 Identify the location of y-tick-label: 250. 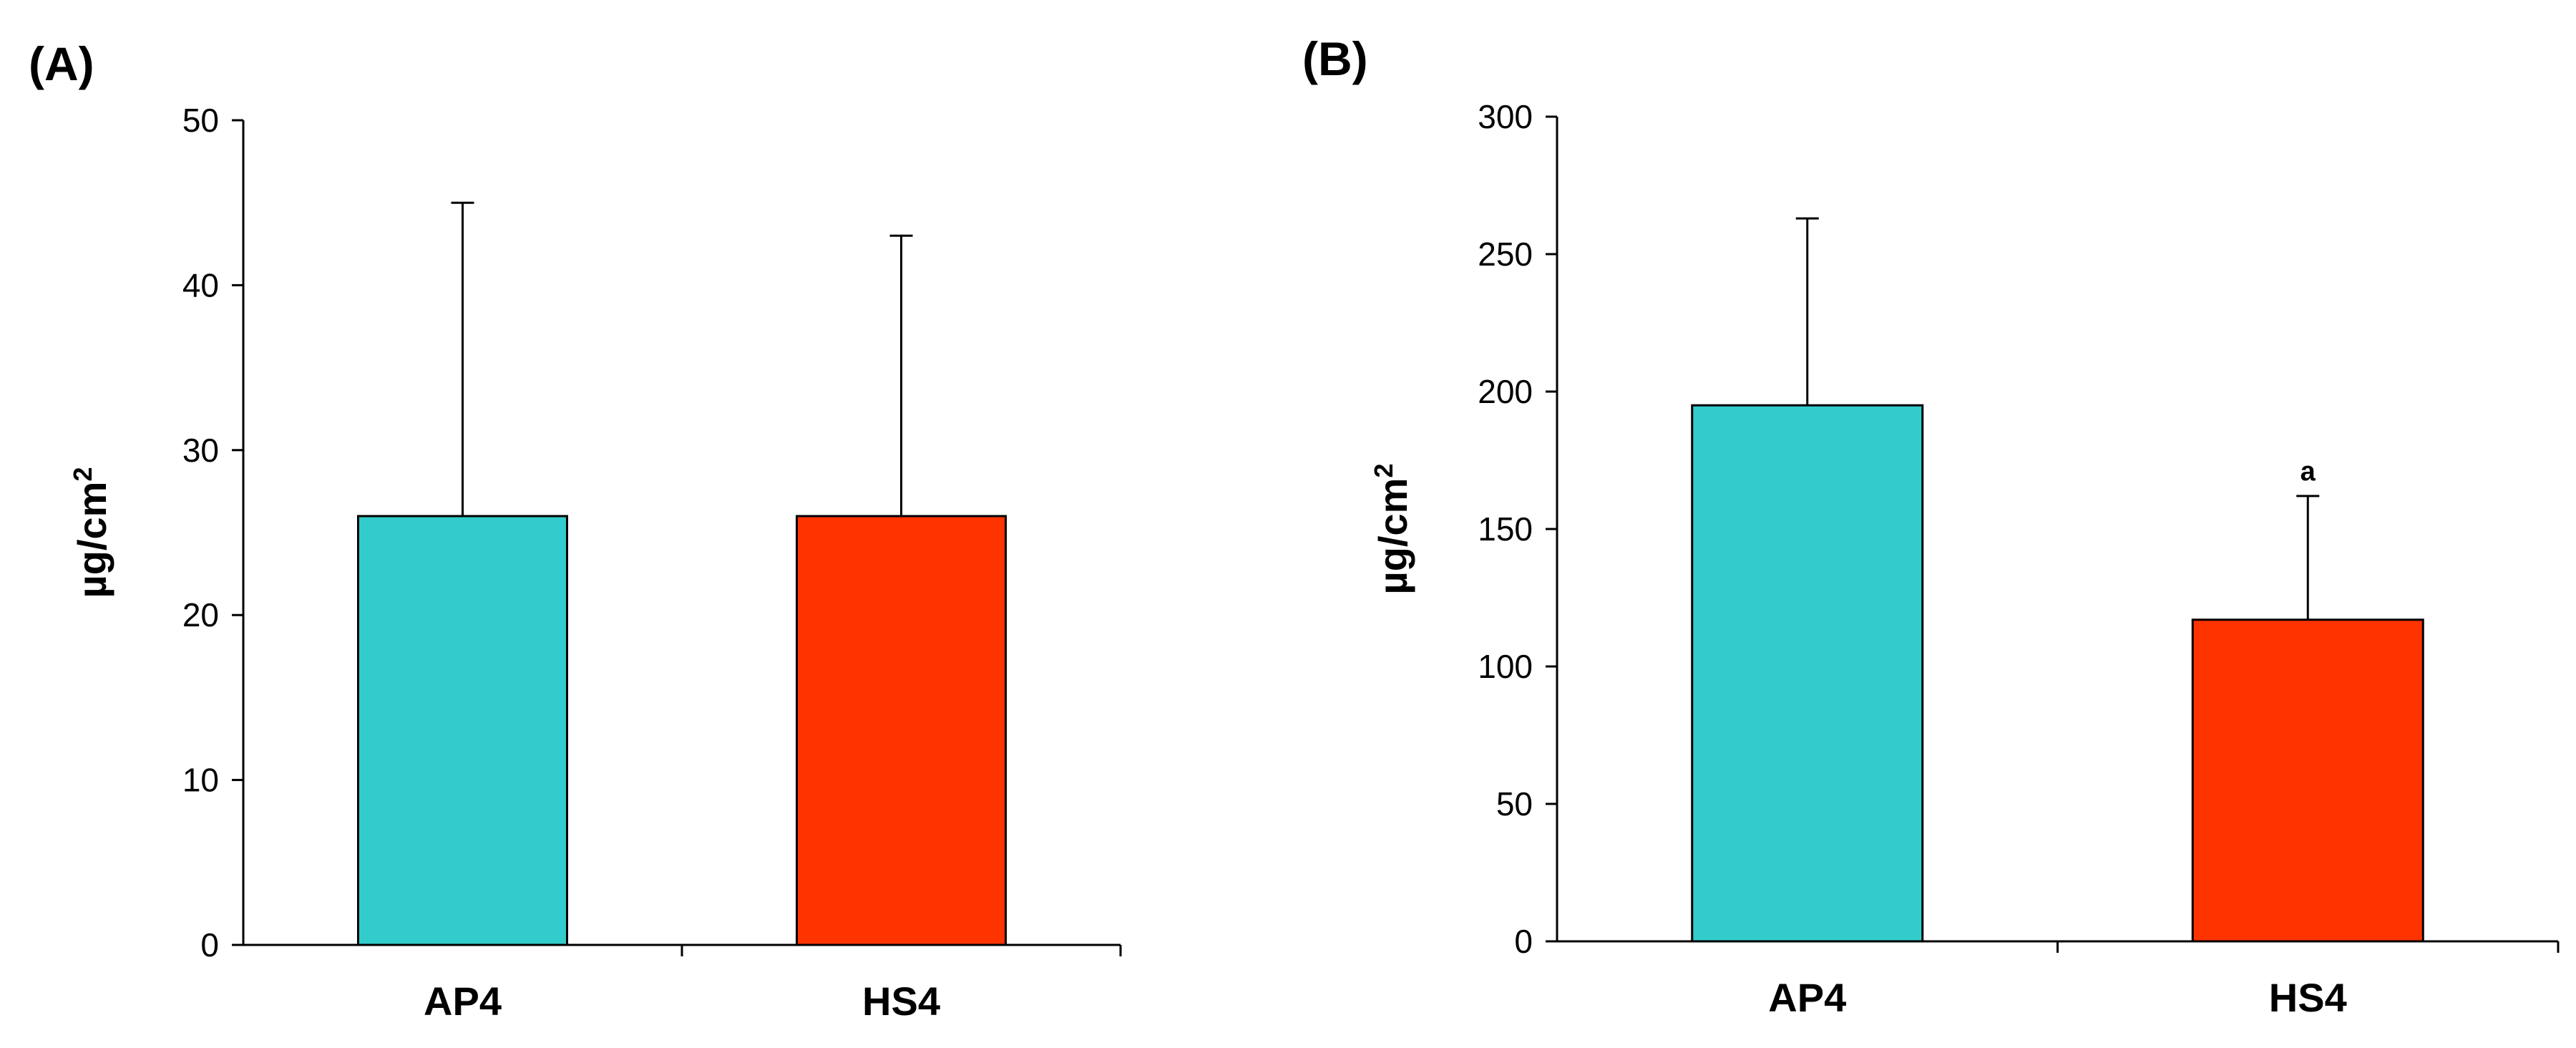
(1505, 255).